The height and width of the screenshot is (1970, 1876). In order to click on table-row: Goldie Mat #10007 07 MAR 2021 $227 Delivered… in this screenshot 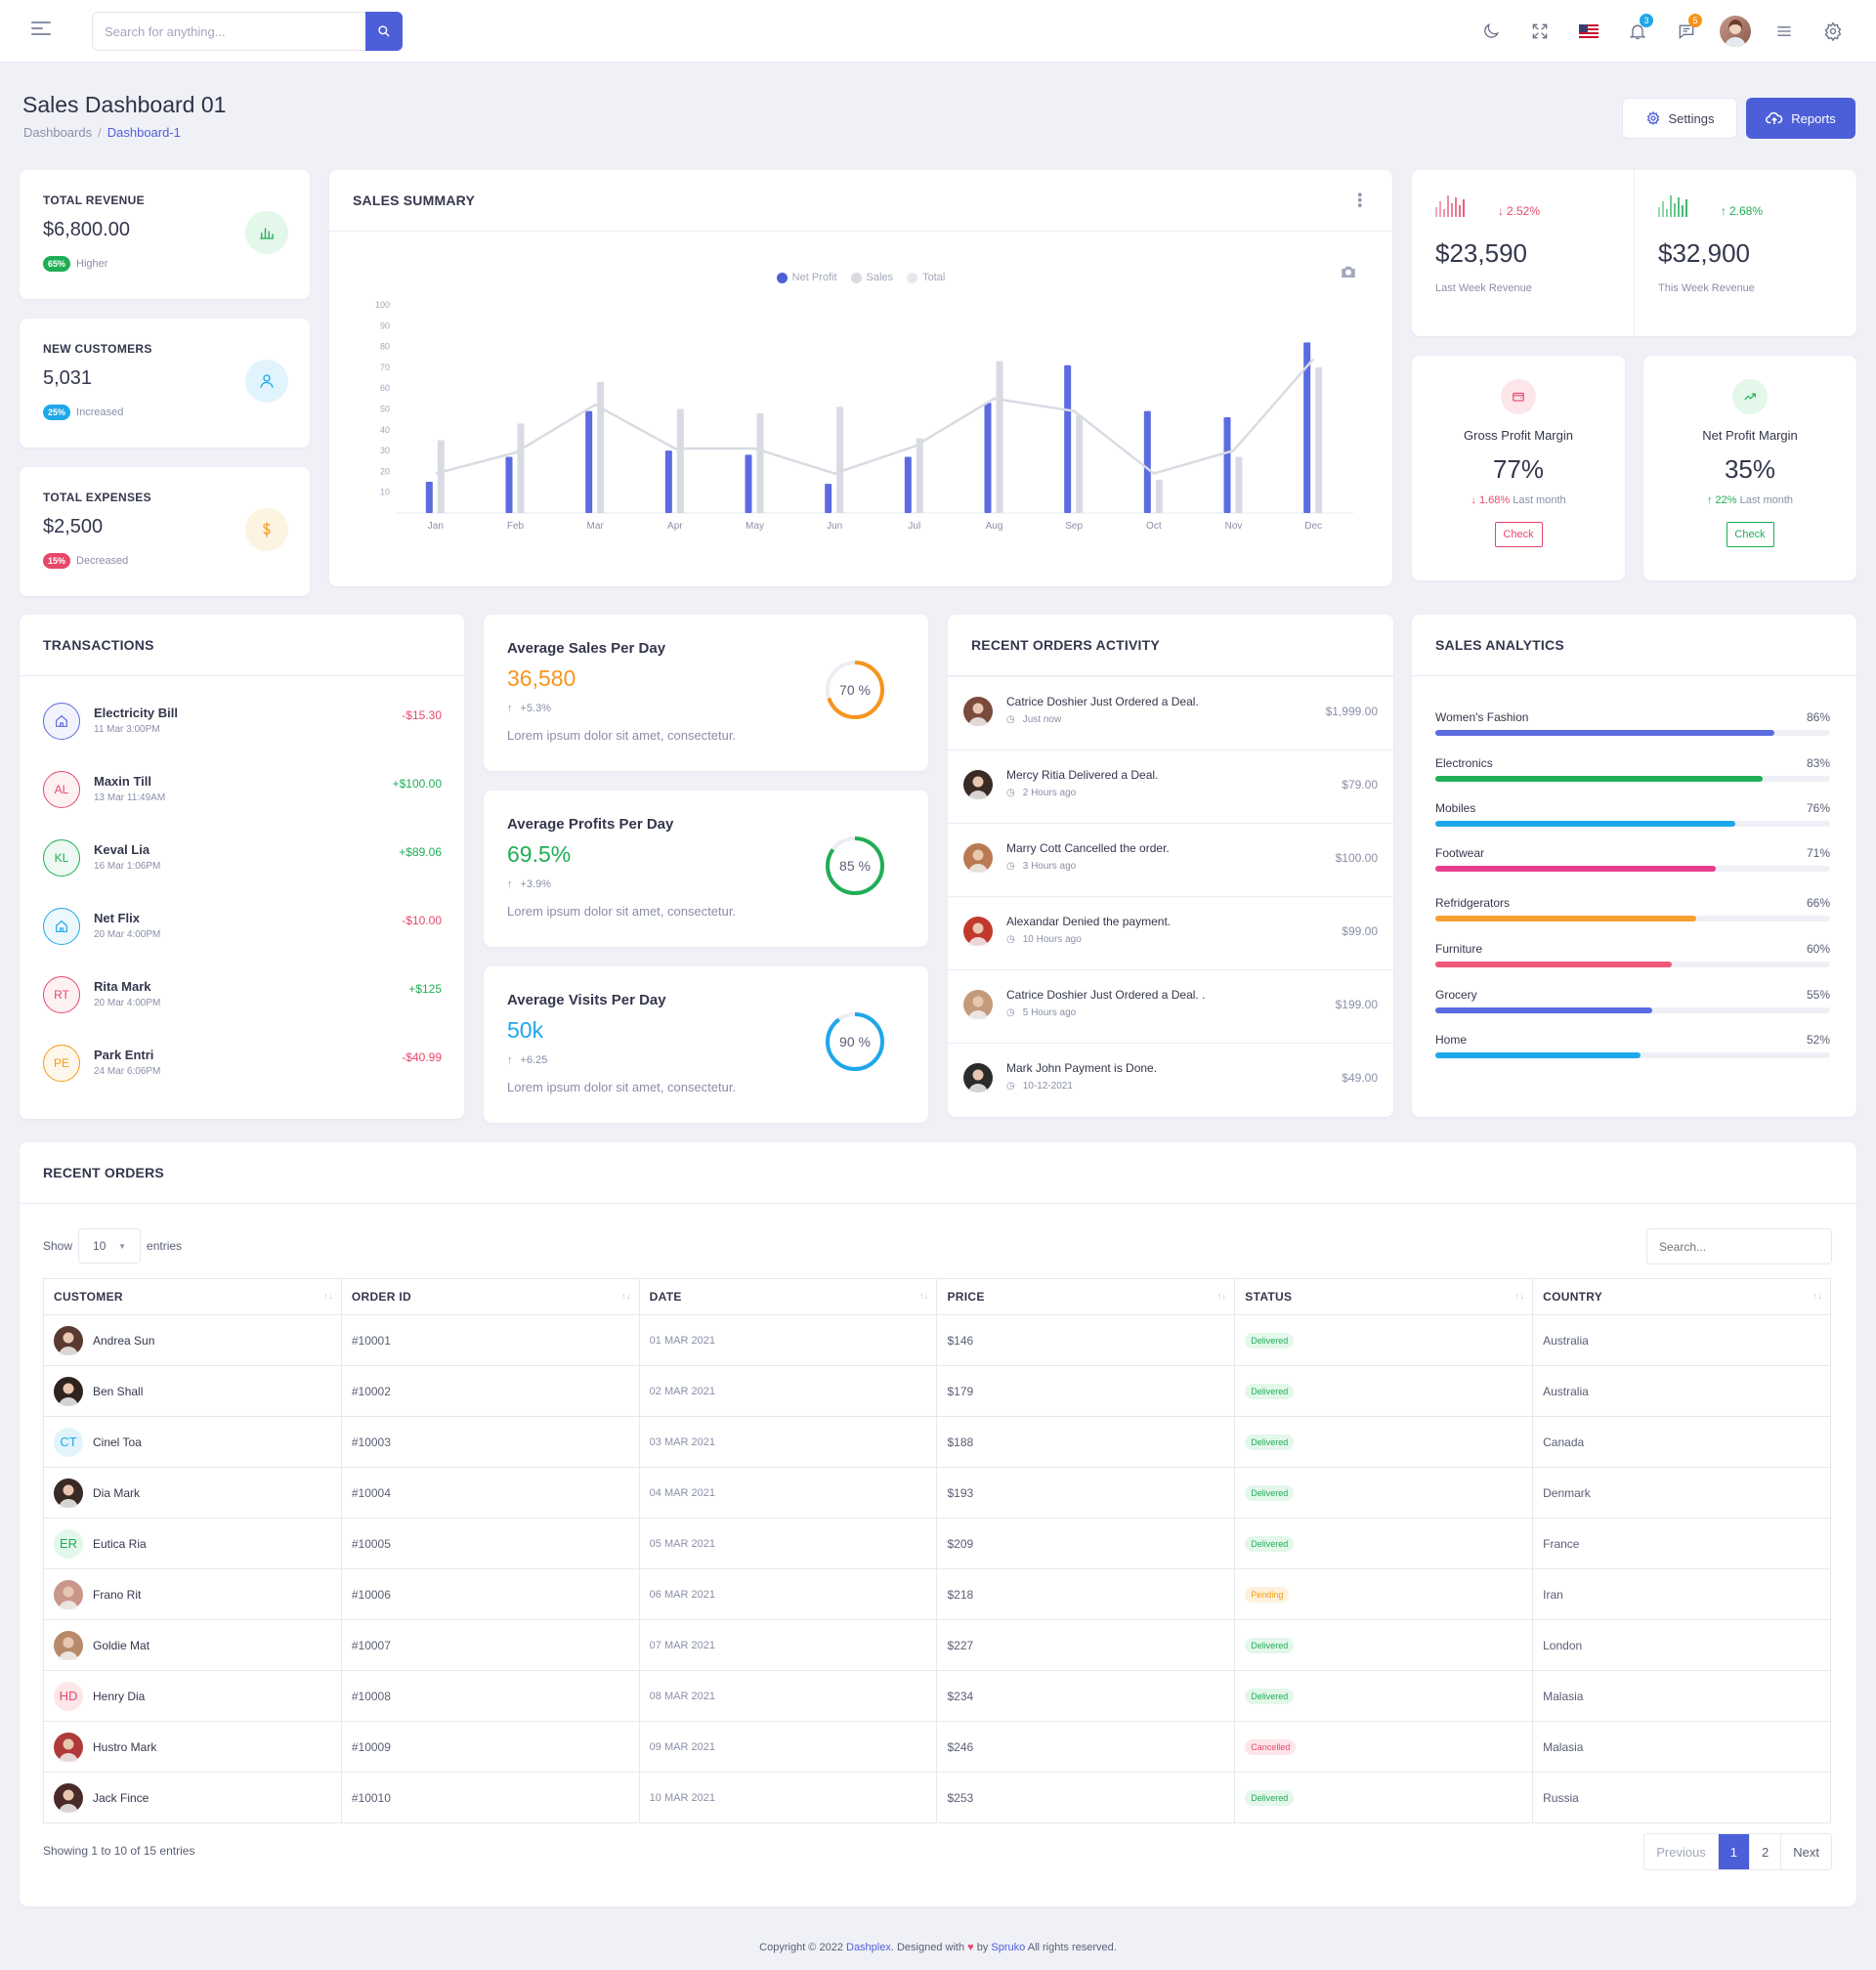, I will do `click(937, 1645)`.